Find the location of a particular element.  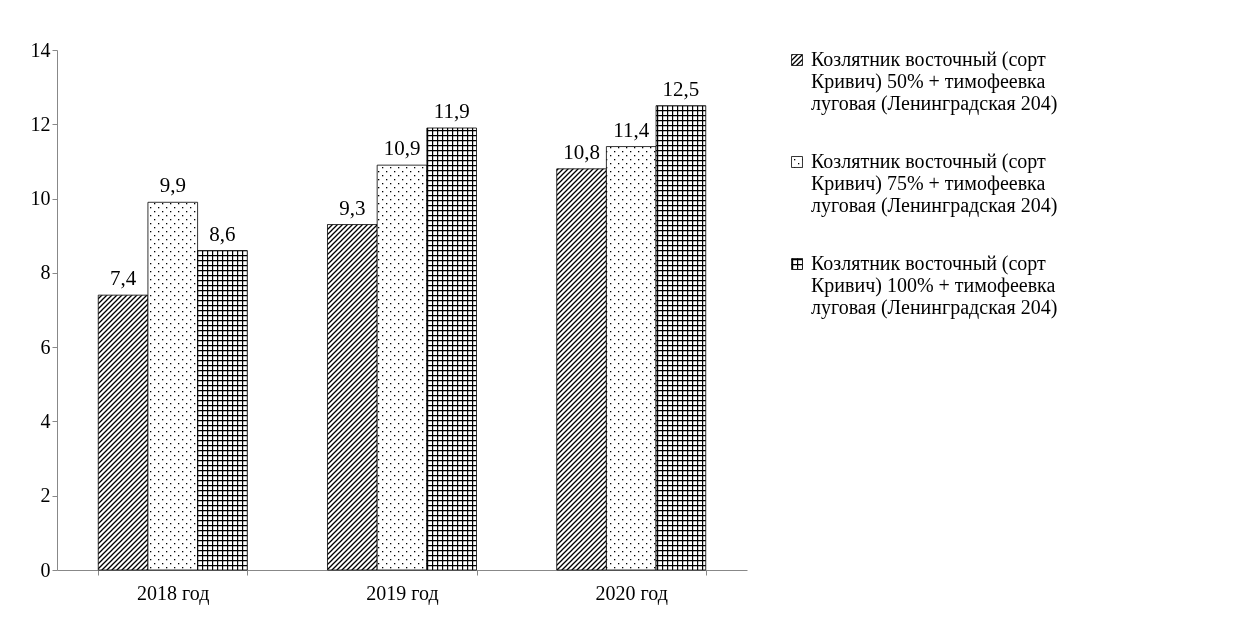

y-tick-label: 10 is located at coordinates (40, 198).